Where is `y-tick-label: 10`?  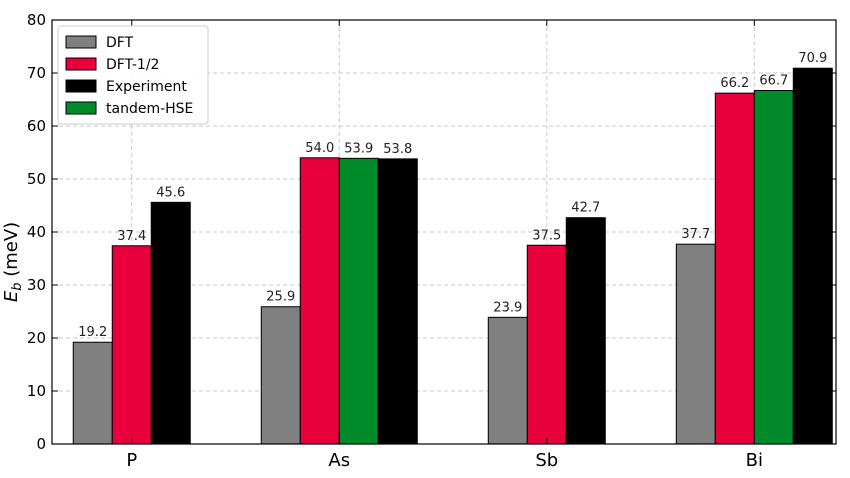 y-tick-label: 10 is located at coordinates (36, 391).